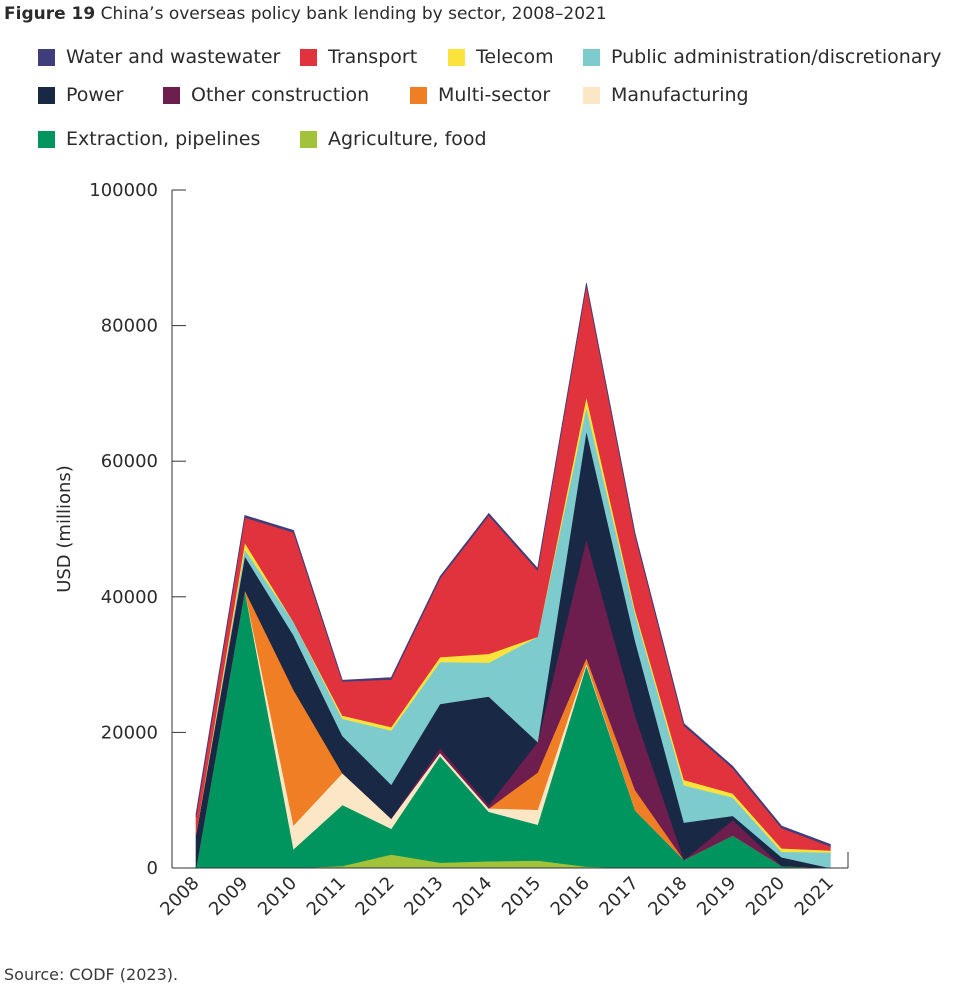 This screenshot has width=958, height=999. Describe the element at coordinates (521, 896) in the screenshot. I see `x-tick-label: 2015` at that location.